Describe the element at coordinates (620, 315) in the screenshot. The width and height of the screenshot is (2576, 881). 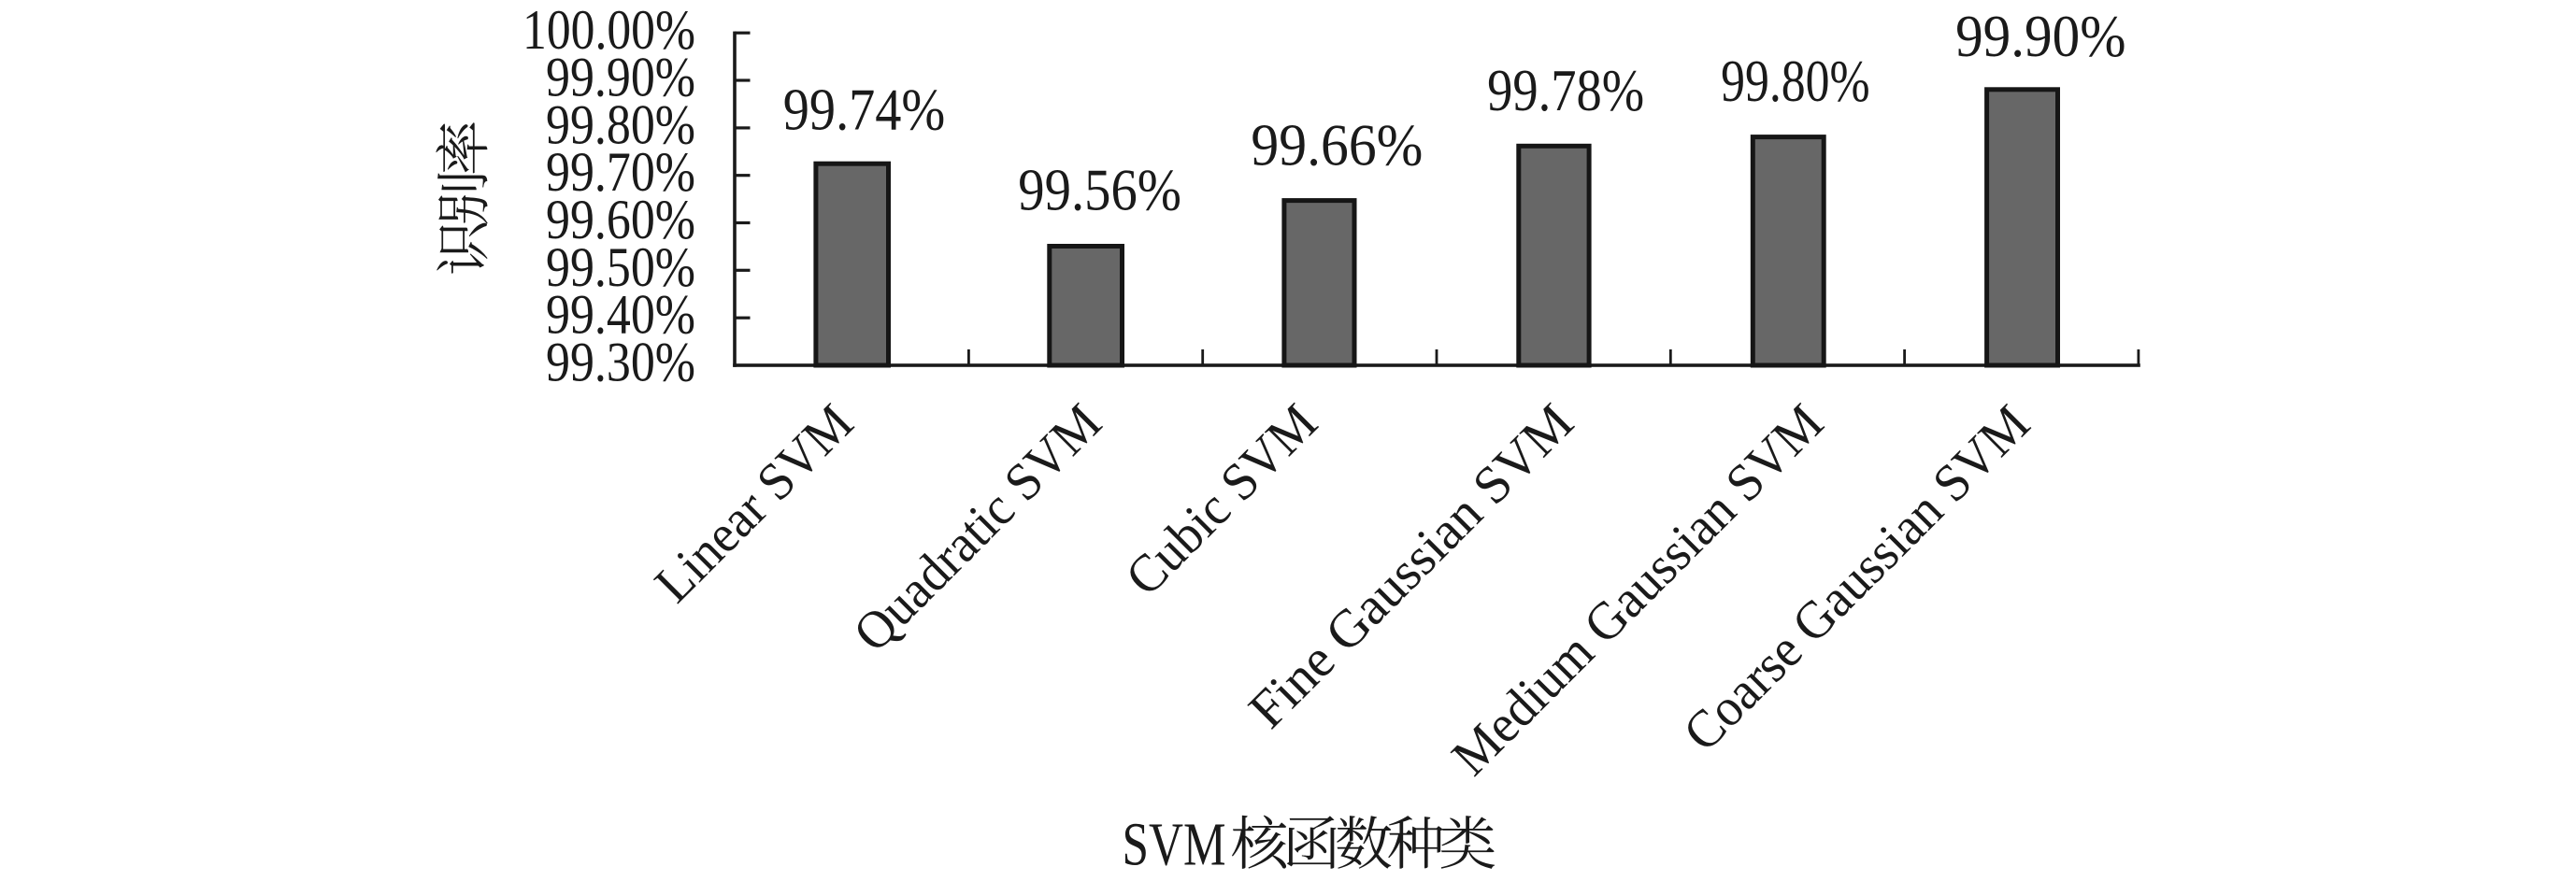
I see `svg-text: 99.40%` at that location.